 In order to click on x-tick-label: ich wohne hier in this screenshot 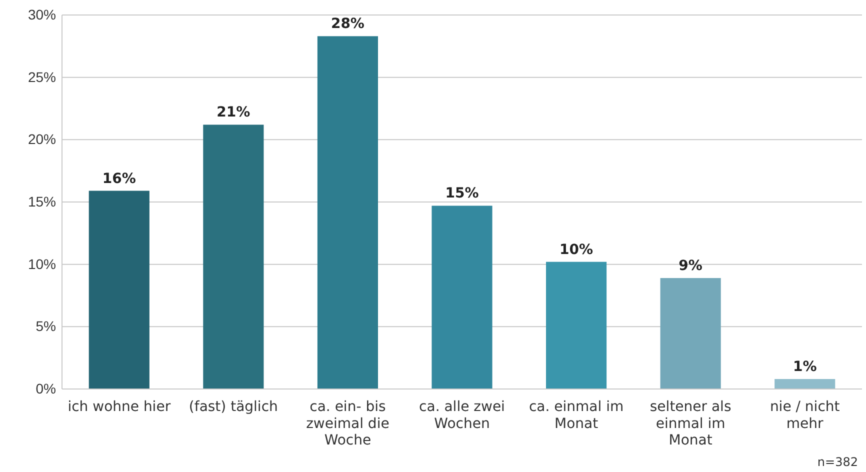, I will do `click(119, 407)`.